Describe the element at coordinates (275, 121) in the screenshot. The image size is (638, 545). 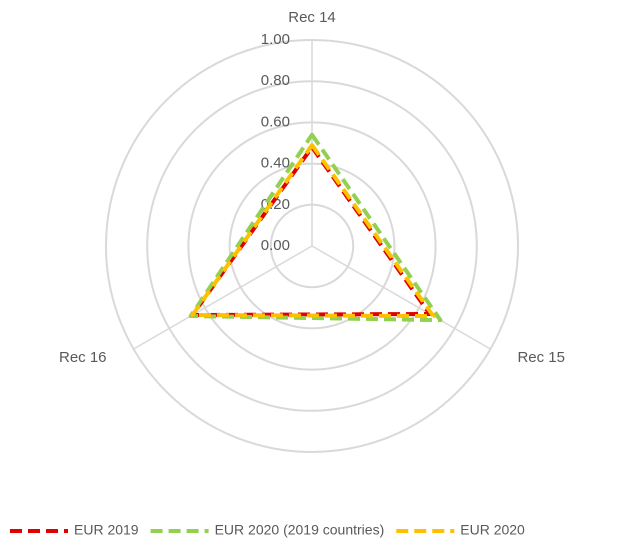
I see `r-tick-label: 0.60` at that location.